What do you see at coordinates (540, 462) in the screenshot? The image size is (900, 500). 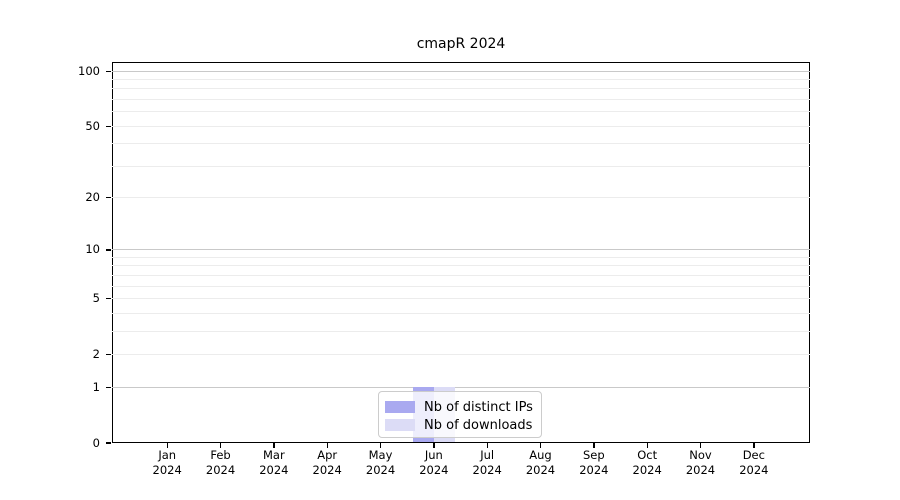 I see `x-tick-label: Aug 2024` at bounding box center [540, 462].